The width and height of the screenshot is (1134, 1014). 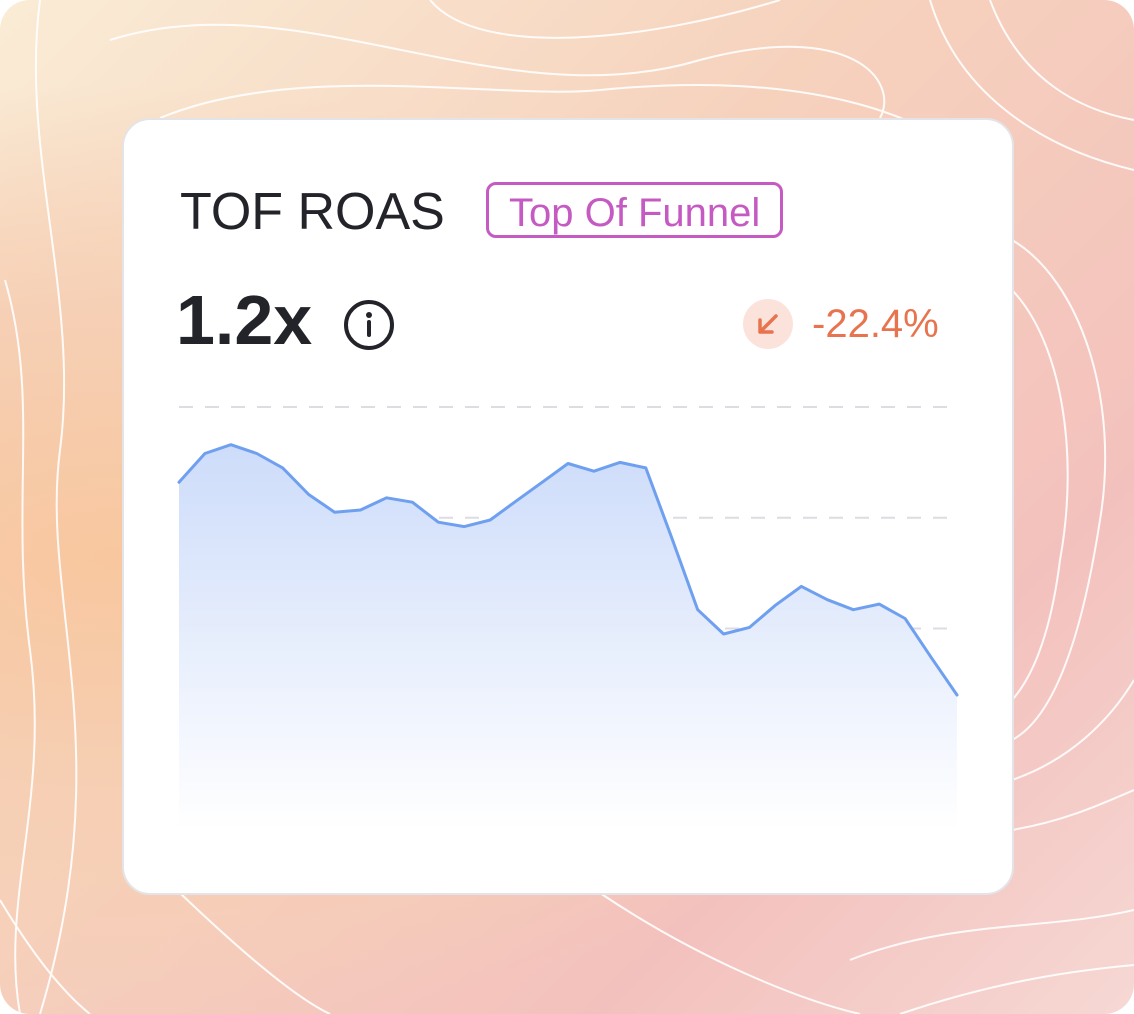 What do you see at coordinates (244, 320) in the screenshot?
I see `metric-value: 1.2x` at bounding box center [244, 320].